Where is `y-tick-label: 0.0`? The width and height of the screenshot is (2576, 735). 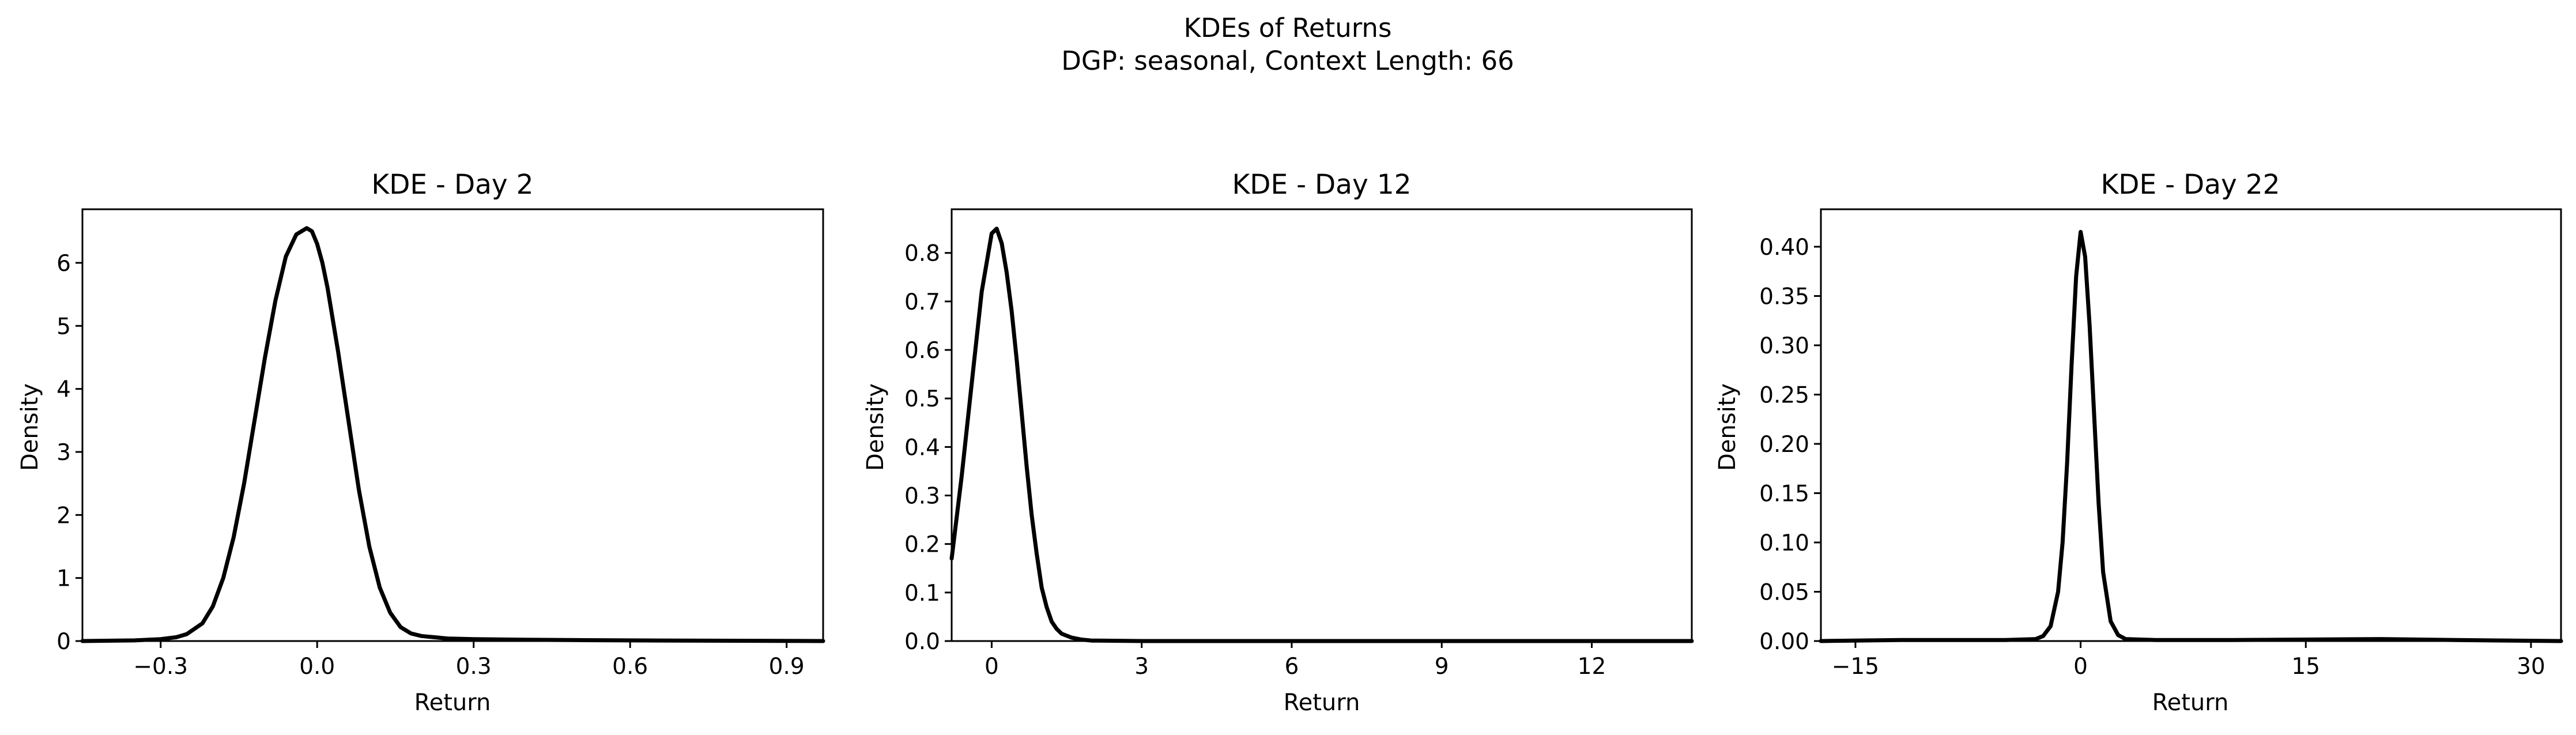
y-tick-label: 0.0 is located at coordinates (922, 642).